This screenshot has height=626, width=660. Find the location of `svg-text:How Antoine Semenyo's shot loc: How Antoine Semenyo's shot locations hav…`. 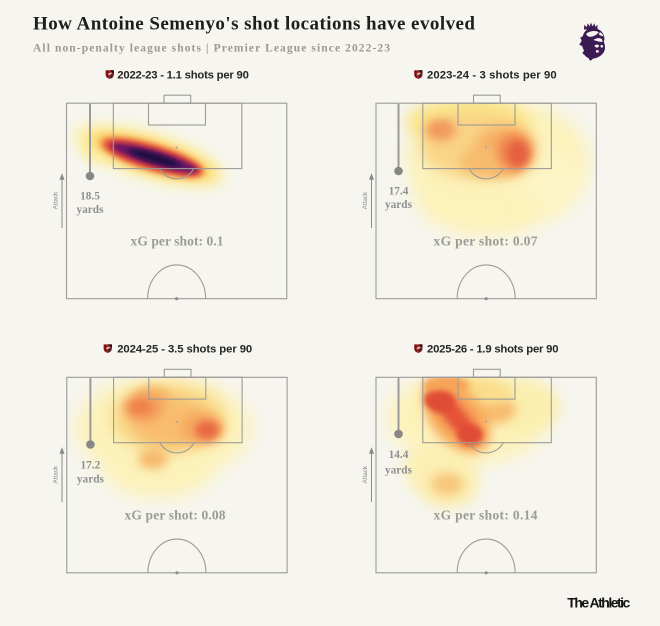

svg-text:How Antoine Semenyo's shot loc: How Antoine Semenyo's shot locations hav… is located at coordinates (254, 24).